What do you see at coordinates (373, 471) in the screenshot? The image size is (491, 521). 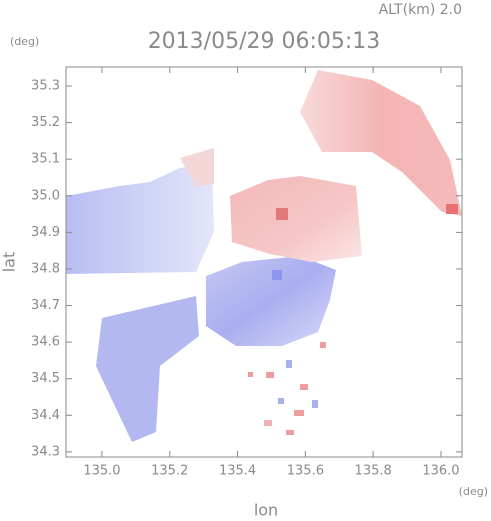 I see `x-tick-label: 135.8` at bounding box center [373, 471].